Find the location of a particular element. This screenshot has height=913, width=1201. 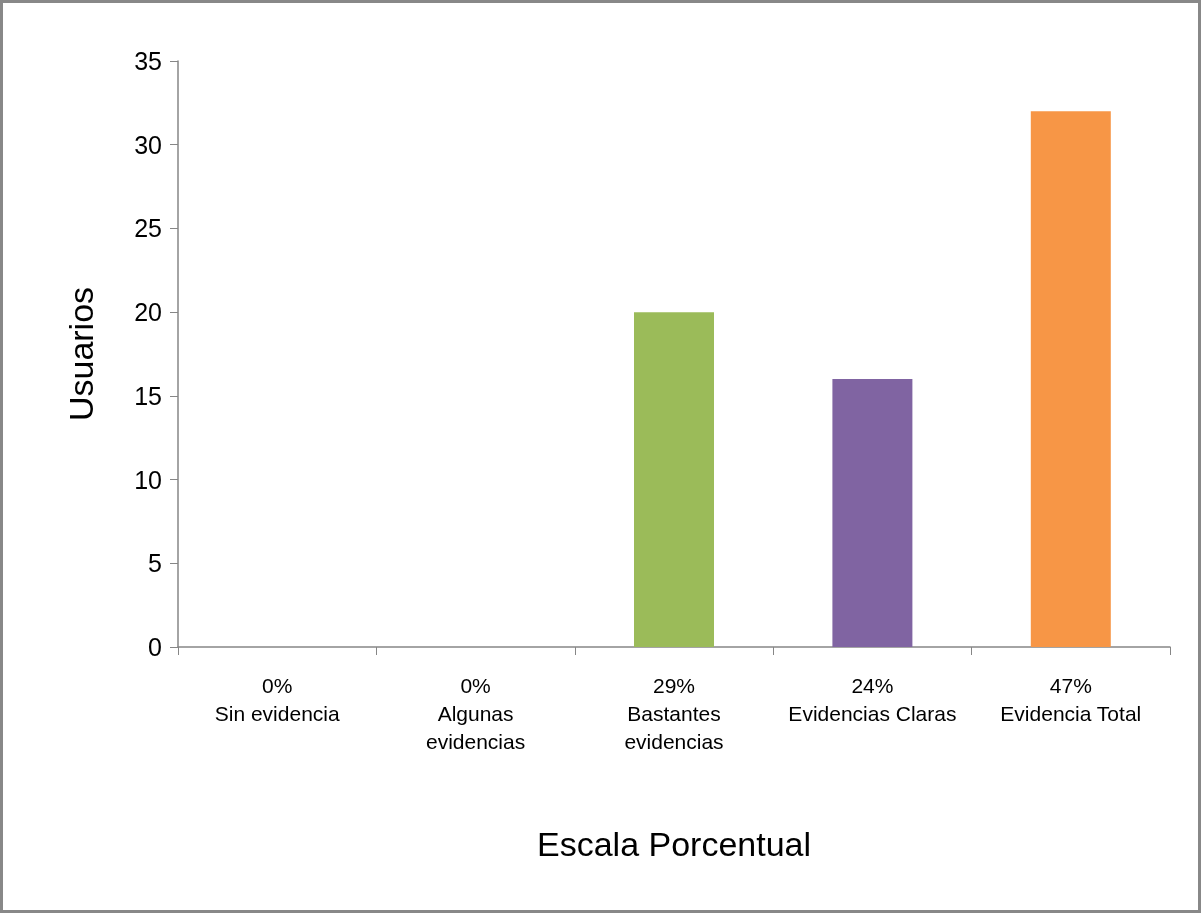

y-tick-label: 20 is located at coordinates (148, 312).